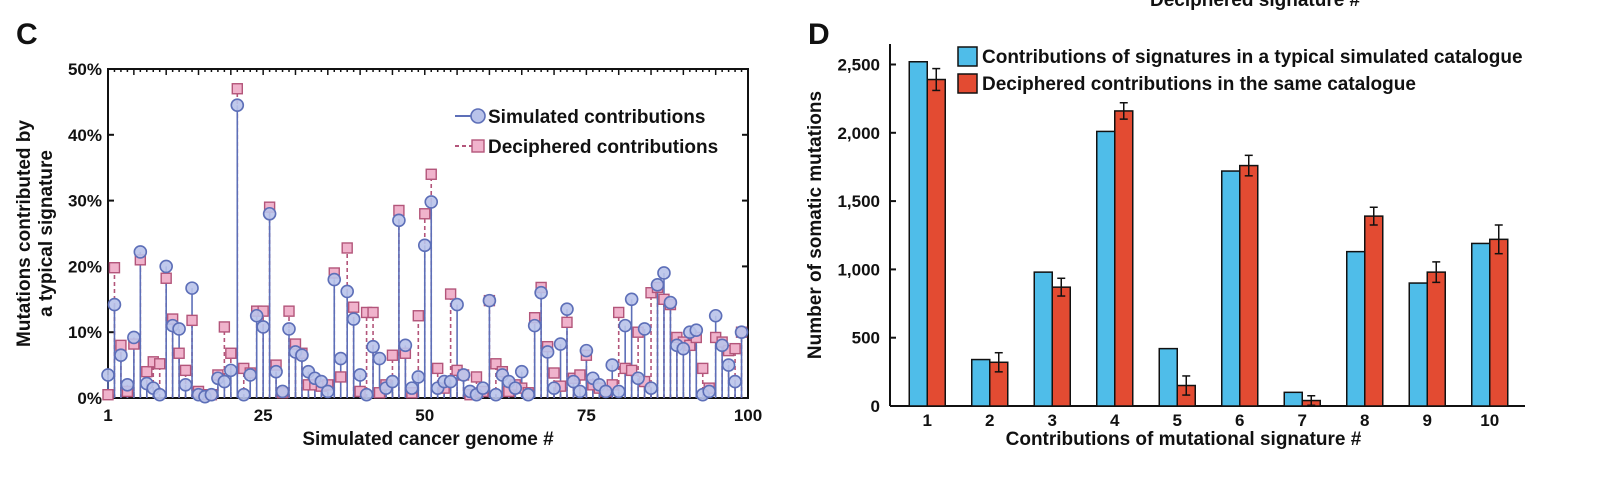 The width and height of the screenshot is (1620, 484). What do you see at coordinates (927, 420) in the screenshot?
I see `panel-d-x-tick-label: 1` at bounding box center [927, 420].